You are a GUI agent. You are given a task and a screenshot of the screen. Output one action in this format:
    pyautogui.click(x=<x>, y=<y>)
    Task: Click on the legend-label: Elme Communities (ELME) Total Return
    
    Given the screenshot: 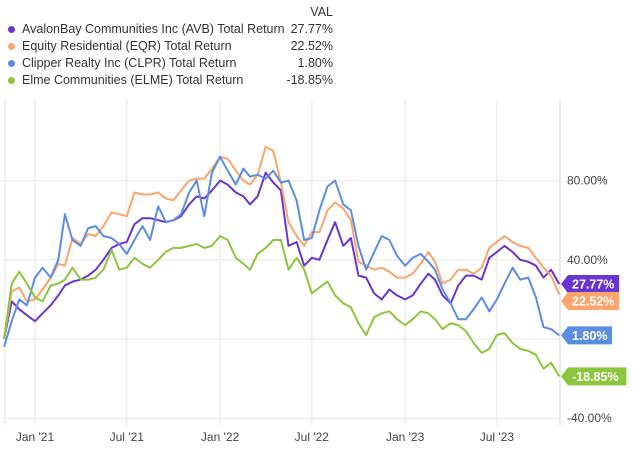 What is the action you would take?
    pyautogui.click(x=133, y=80)
    